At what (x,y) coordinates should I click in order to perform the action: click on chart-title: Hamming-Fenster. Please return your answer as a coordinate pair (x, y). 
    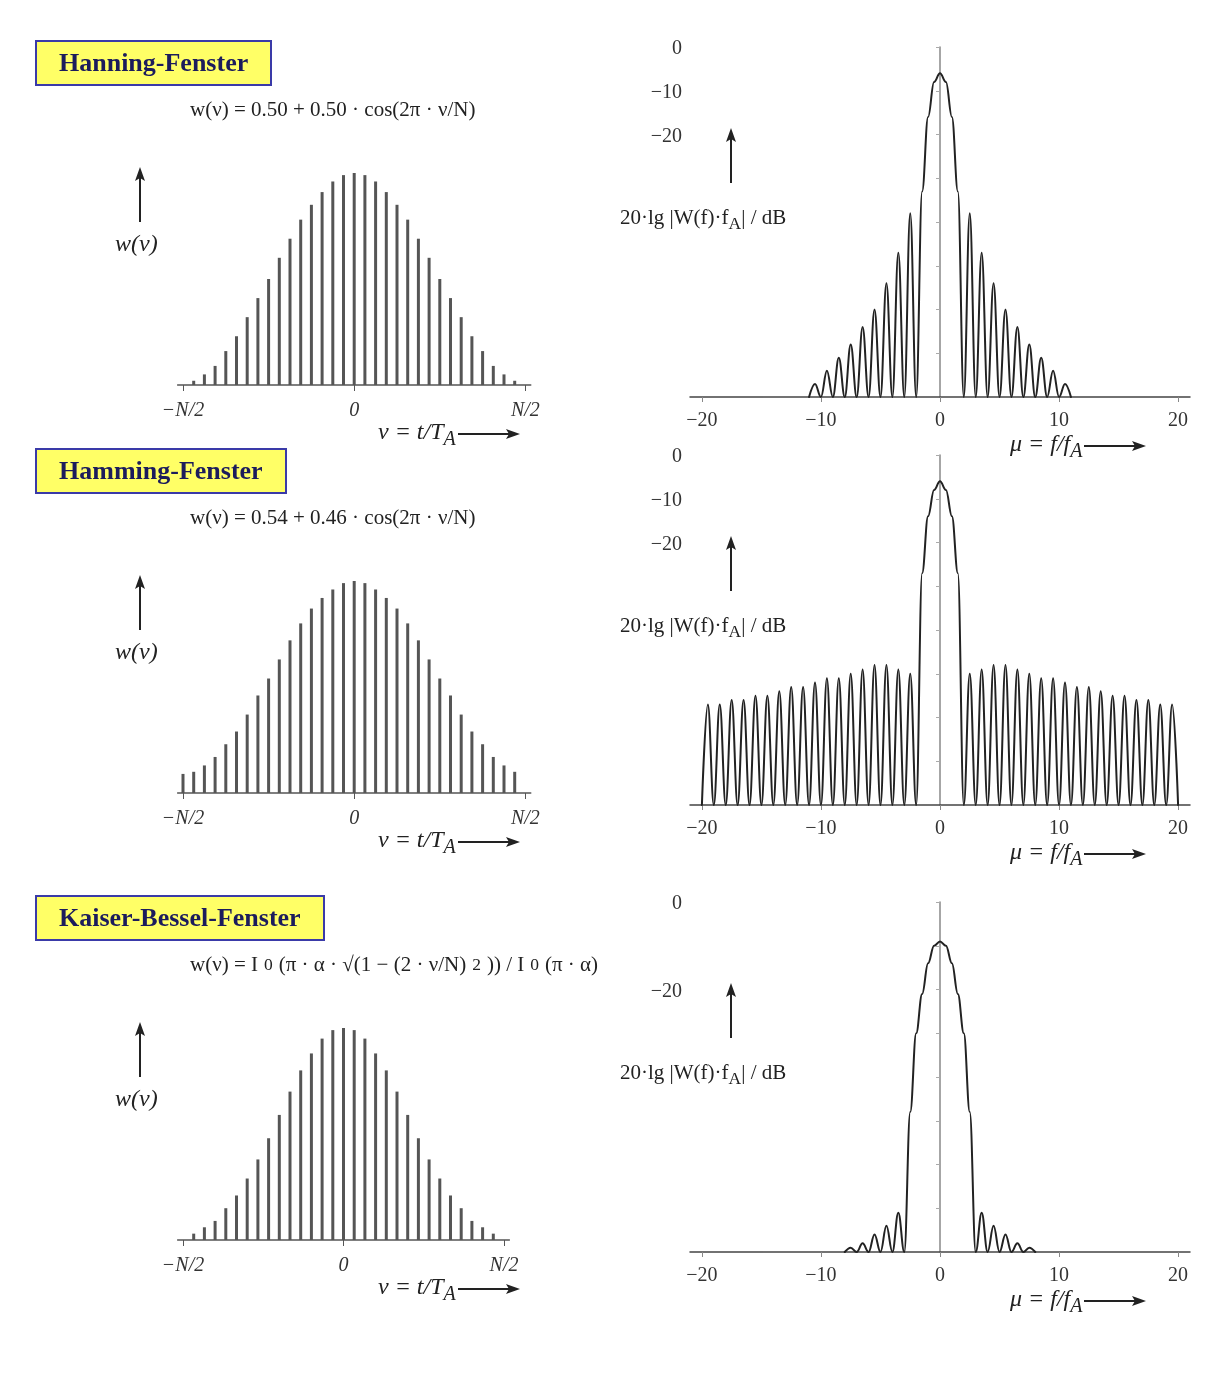
    Looking at the image, I should click on (161, 471).